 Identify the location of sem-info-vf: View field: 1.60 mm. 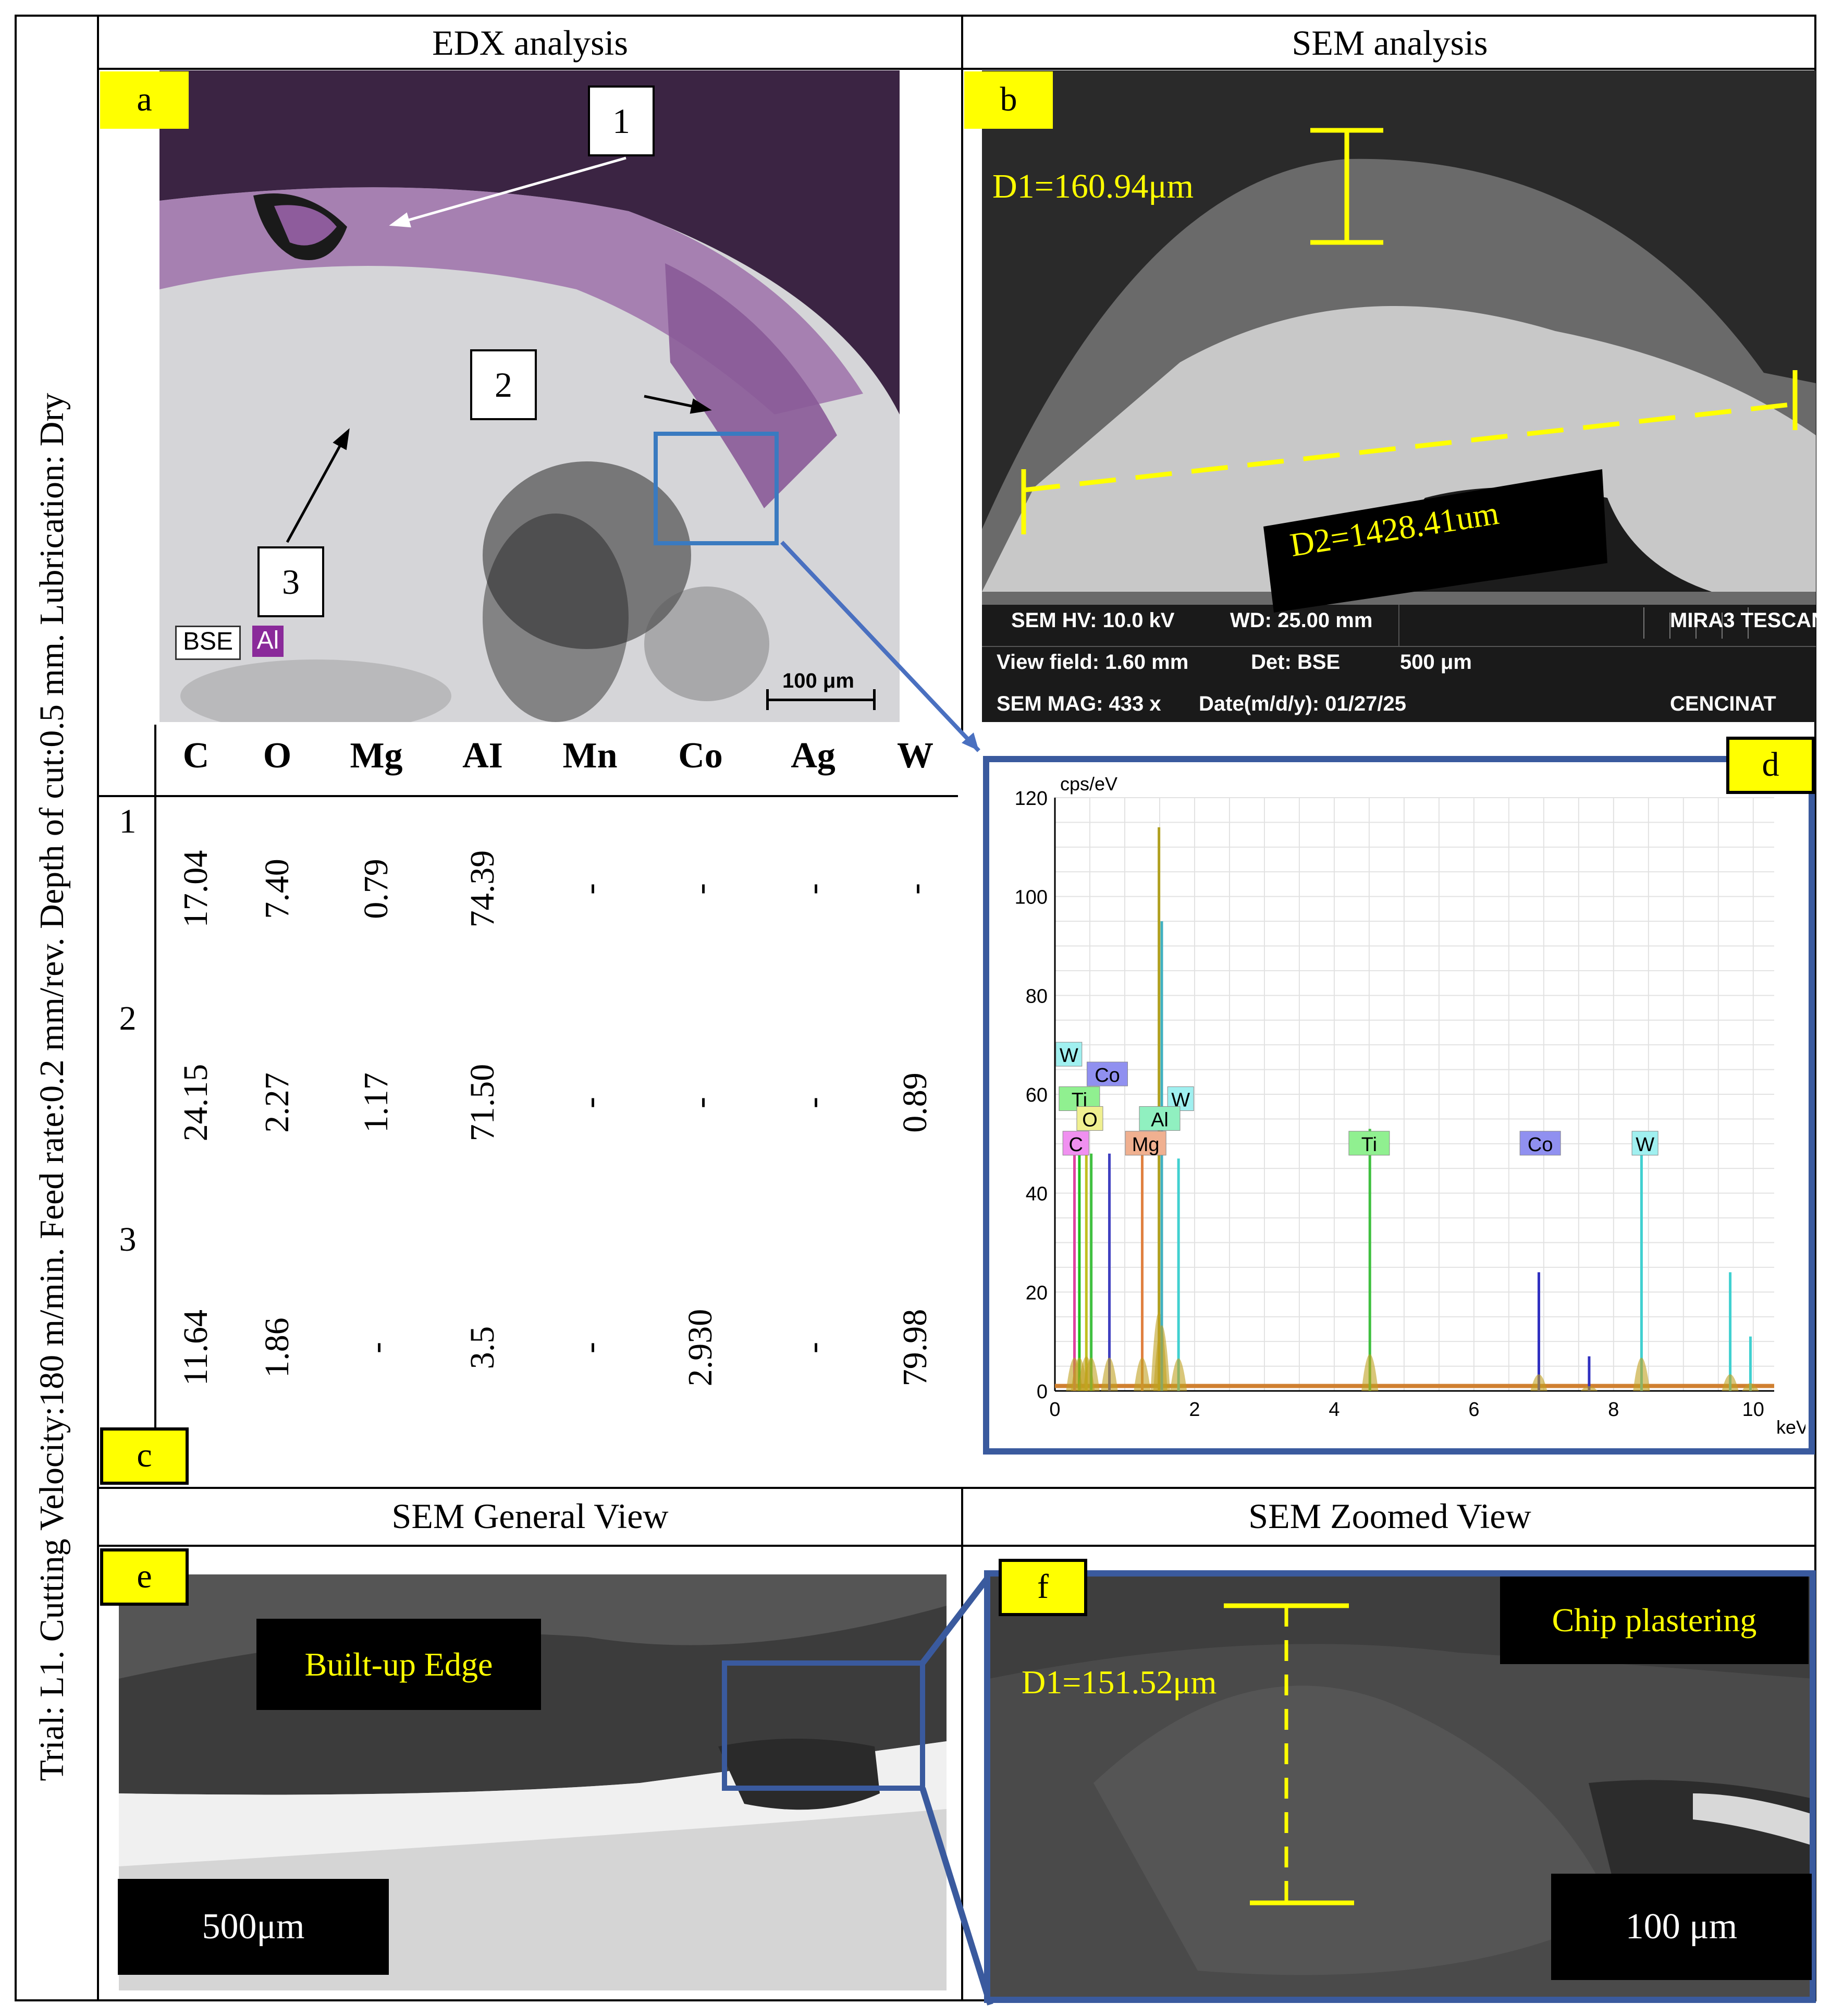
(1093, 662).